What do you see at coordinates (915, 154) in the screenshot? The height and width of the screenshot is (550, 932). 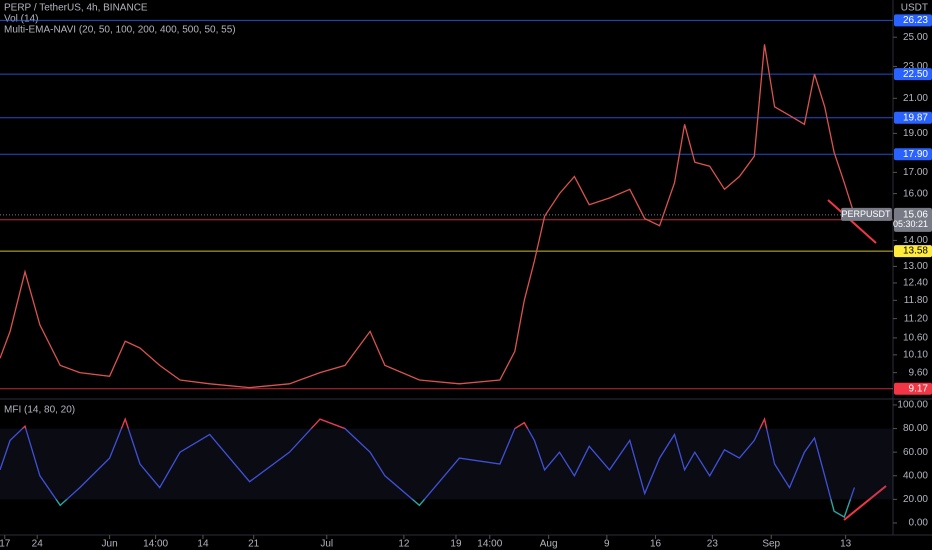 I see `level-label: 17.90` at bounding box center [915, 154].